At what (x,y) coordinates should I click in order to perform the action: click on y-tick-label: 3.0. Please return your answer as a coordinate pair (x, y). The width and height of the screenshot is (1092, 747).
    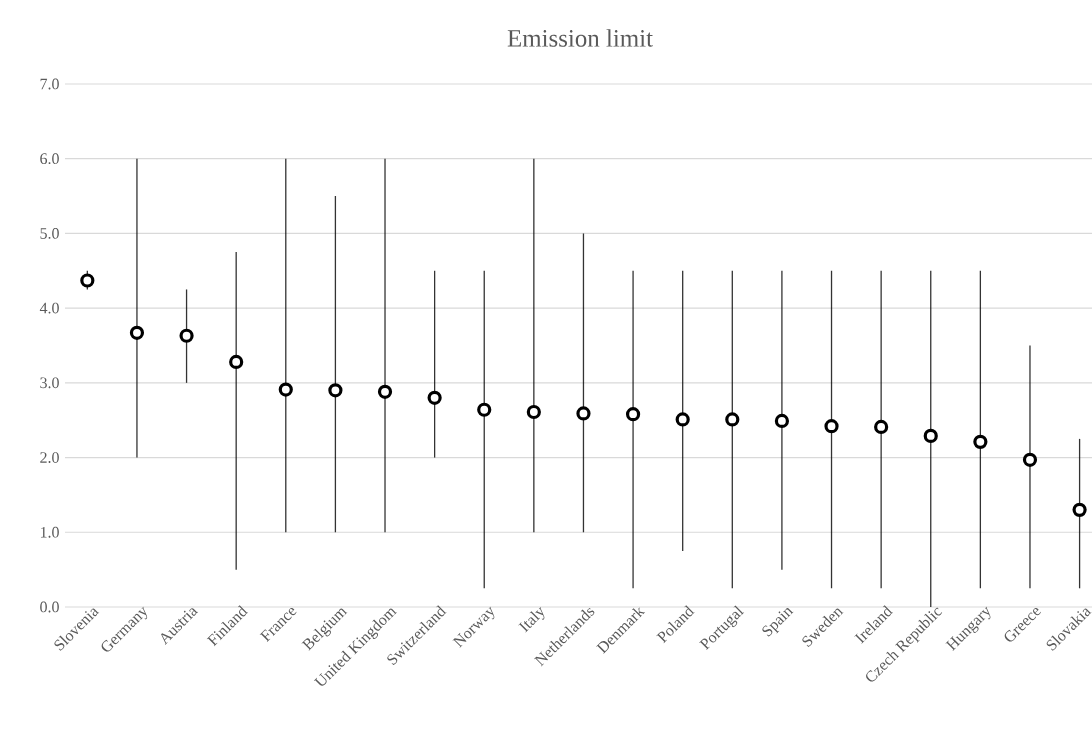
    Looking at the image, I should click on (49, 383).